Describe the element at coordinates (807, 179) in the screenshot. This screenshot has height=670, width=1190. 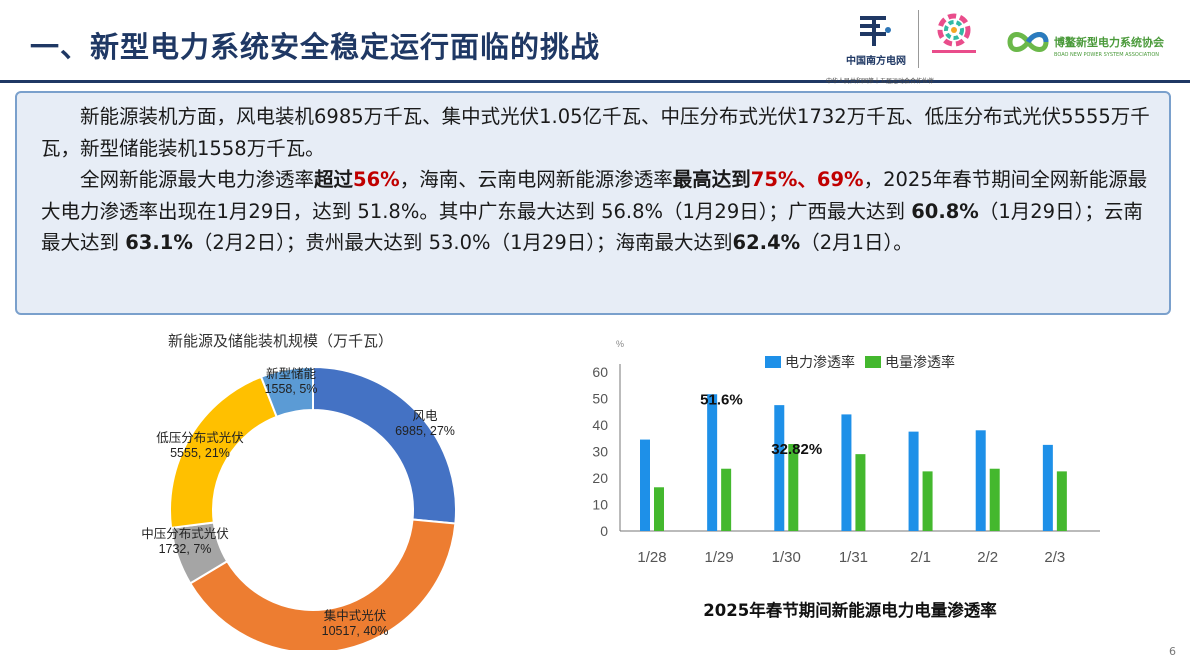
I see `para2-t6: 75%、69%` at that location.